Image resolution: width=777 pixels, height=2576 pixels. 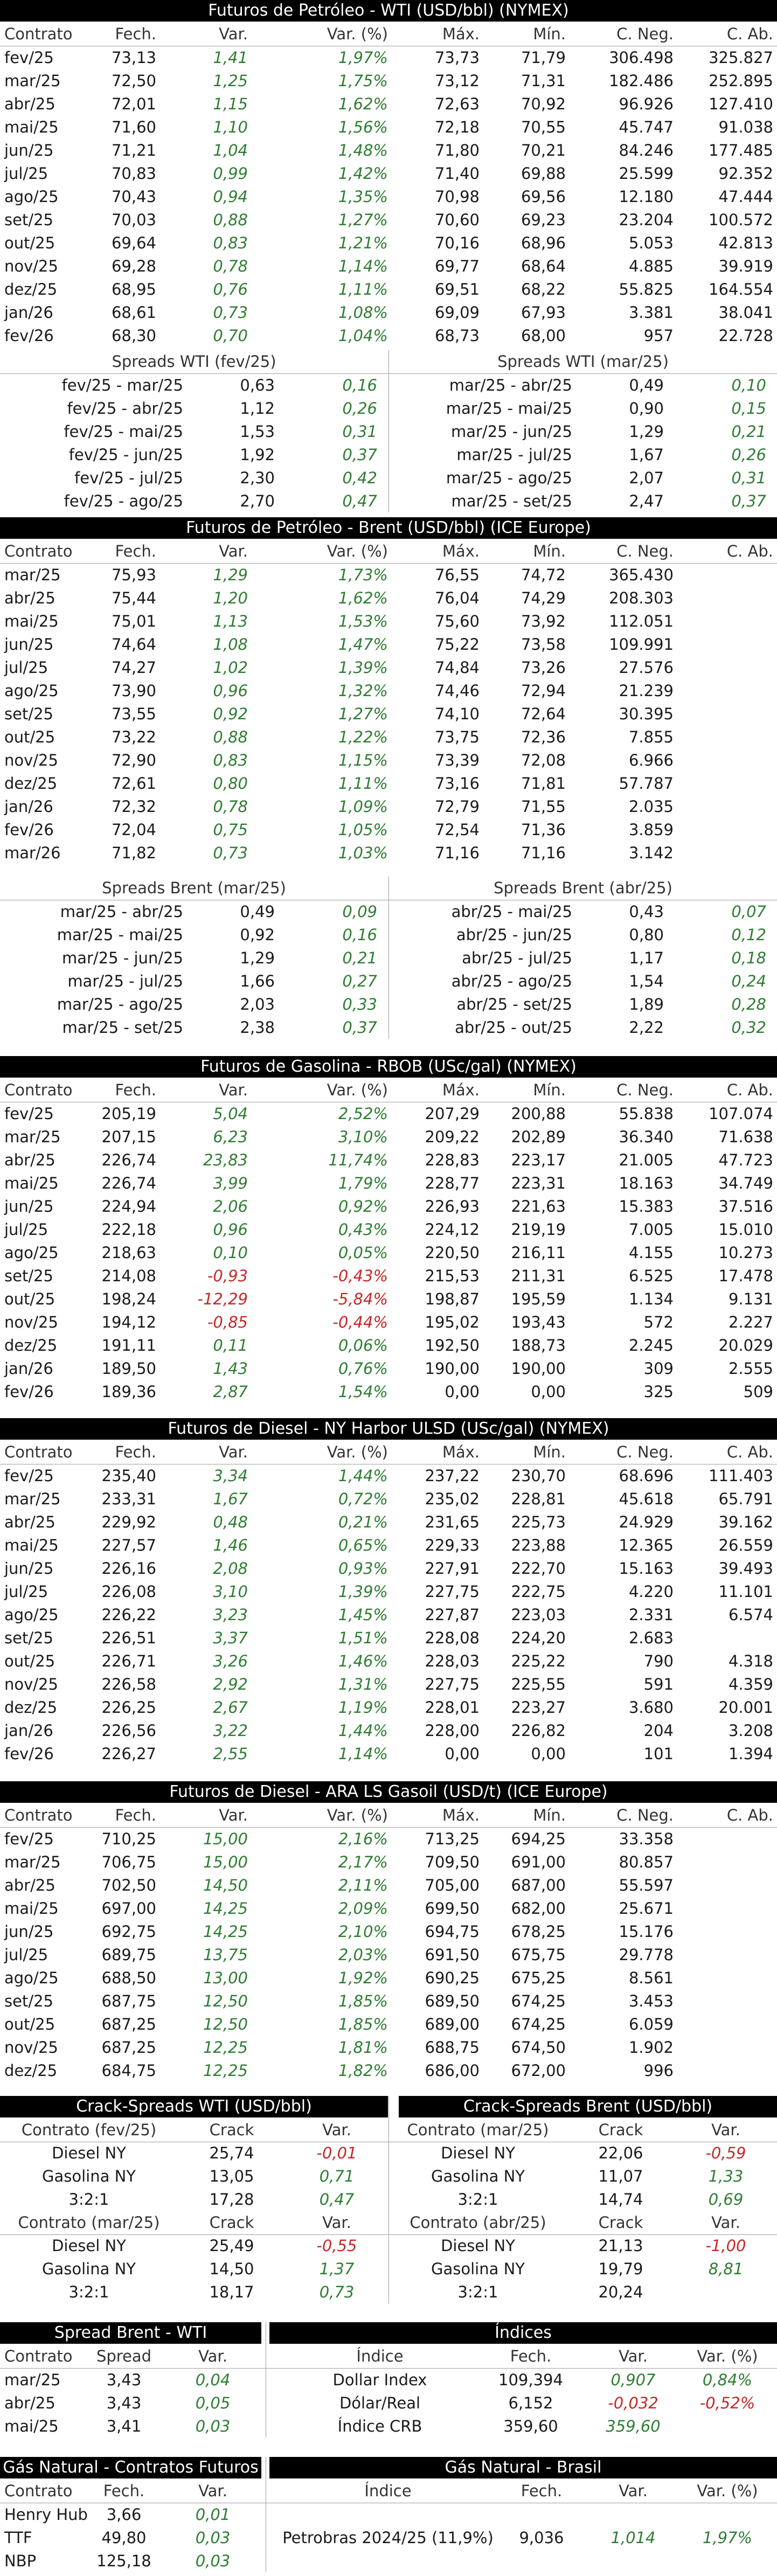 I want to click on change-pct-cell: 1,79%, so click(x=363, y=1183).